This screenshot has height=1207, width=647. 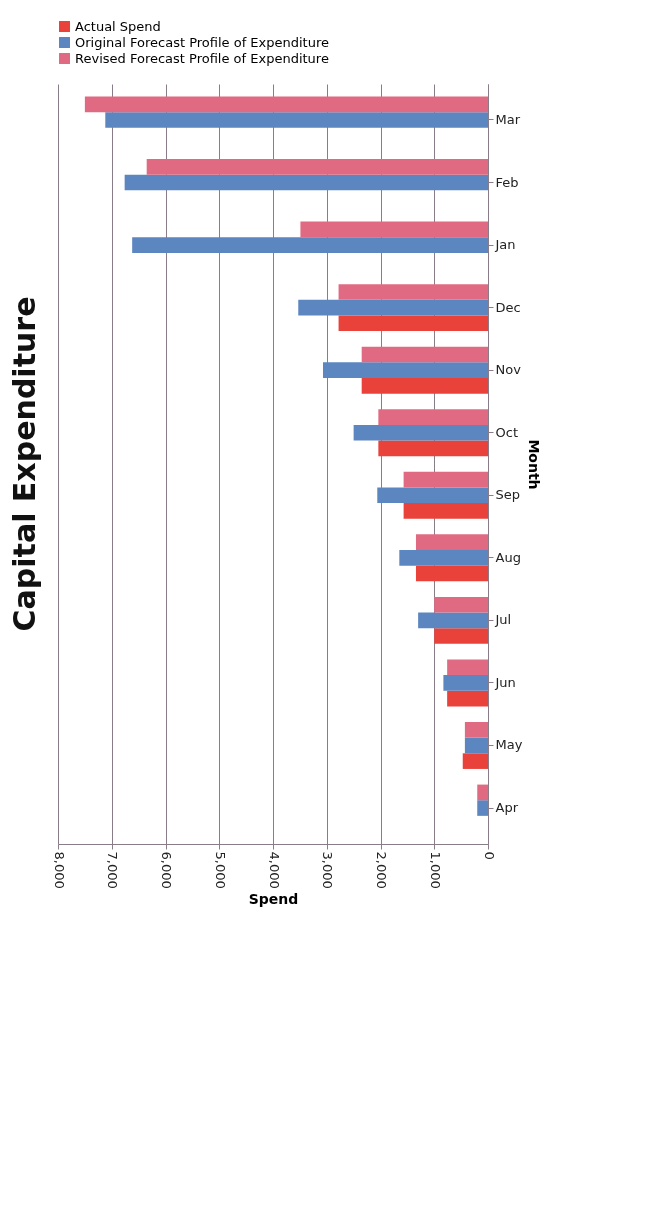 I want to click on y-tick-label: Jul, so click(x=503, y=620).